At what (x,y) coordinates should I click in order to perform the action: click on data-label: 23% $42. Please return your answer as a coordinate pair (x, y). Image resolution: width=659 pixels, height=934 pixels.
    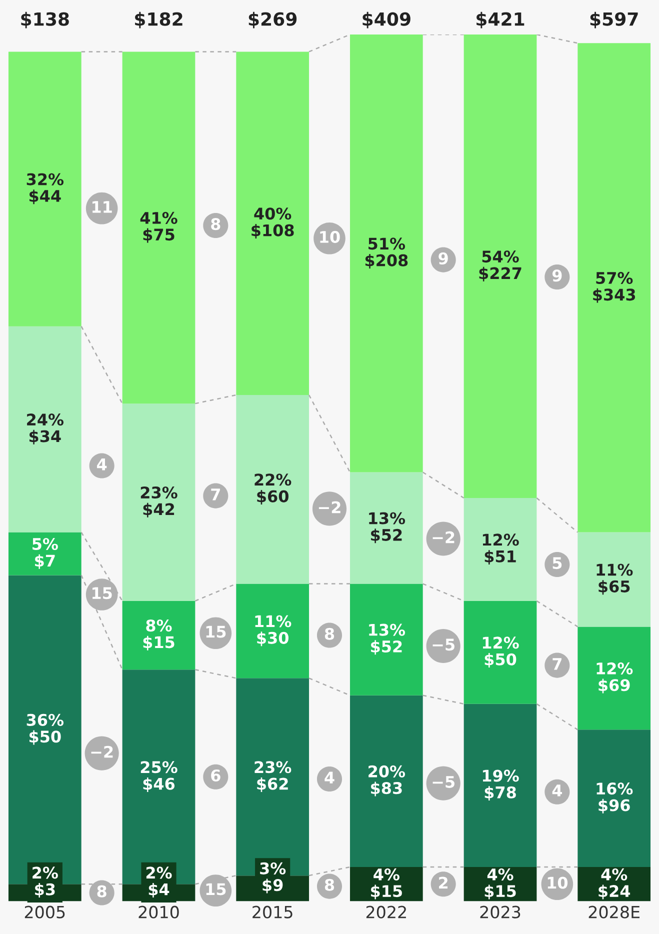
    Looking at the image, I should click on (159, 502).